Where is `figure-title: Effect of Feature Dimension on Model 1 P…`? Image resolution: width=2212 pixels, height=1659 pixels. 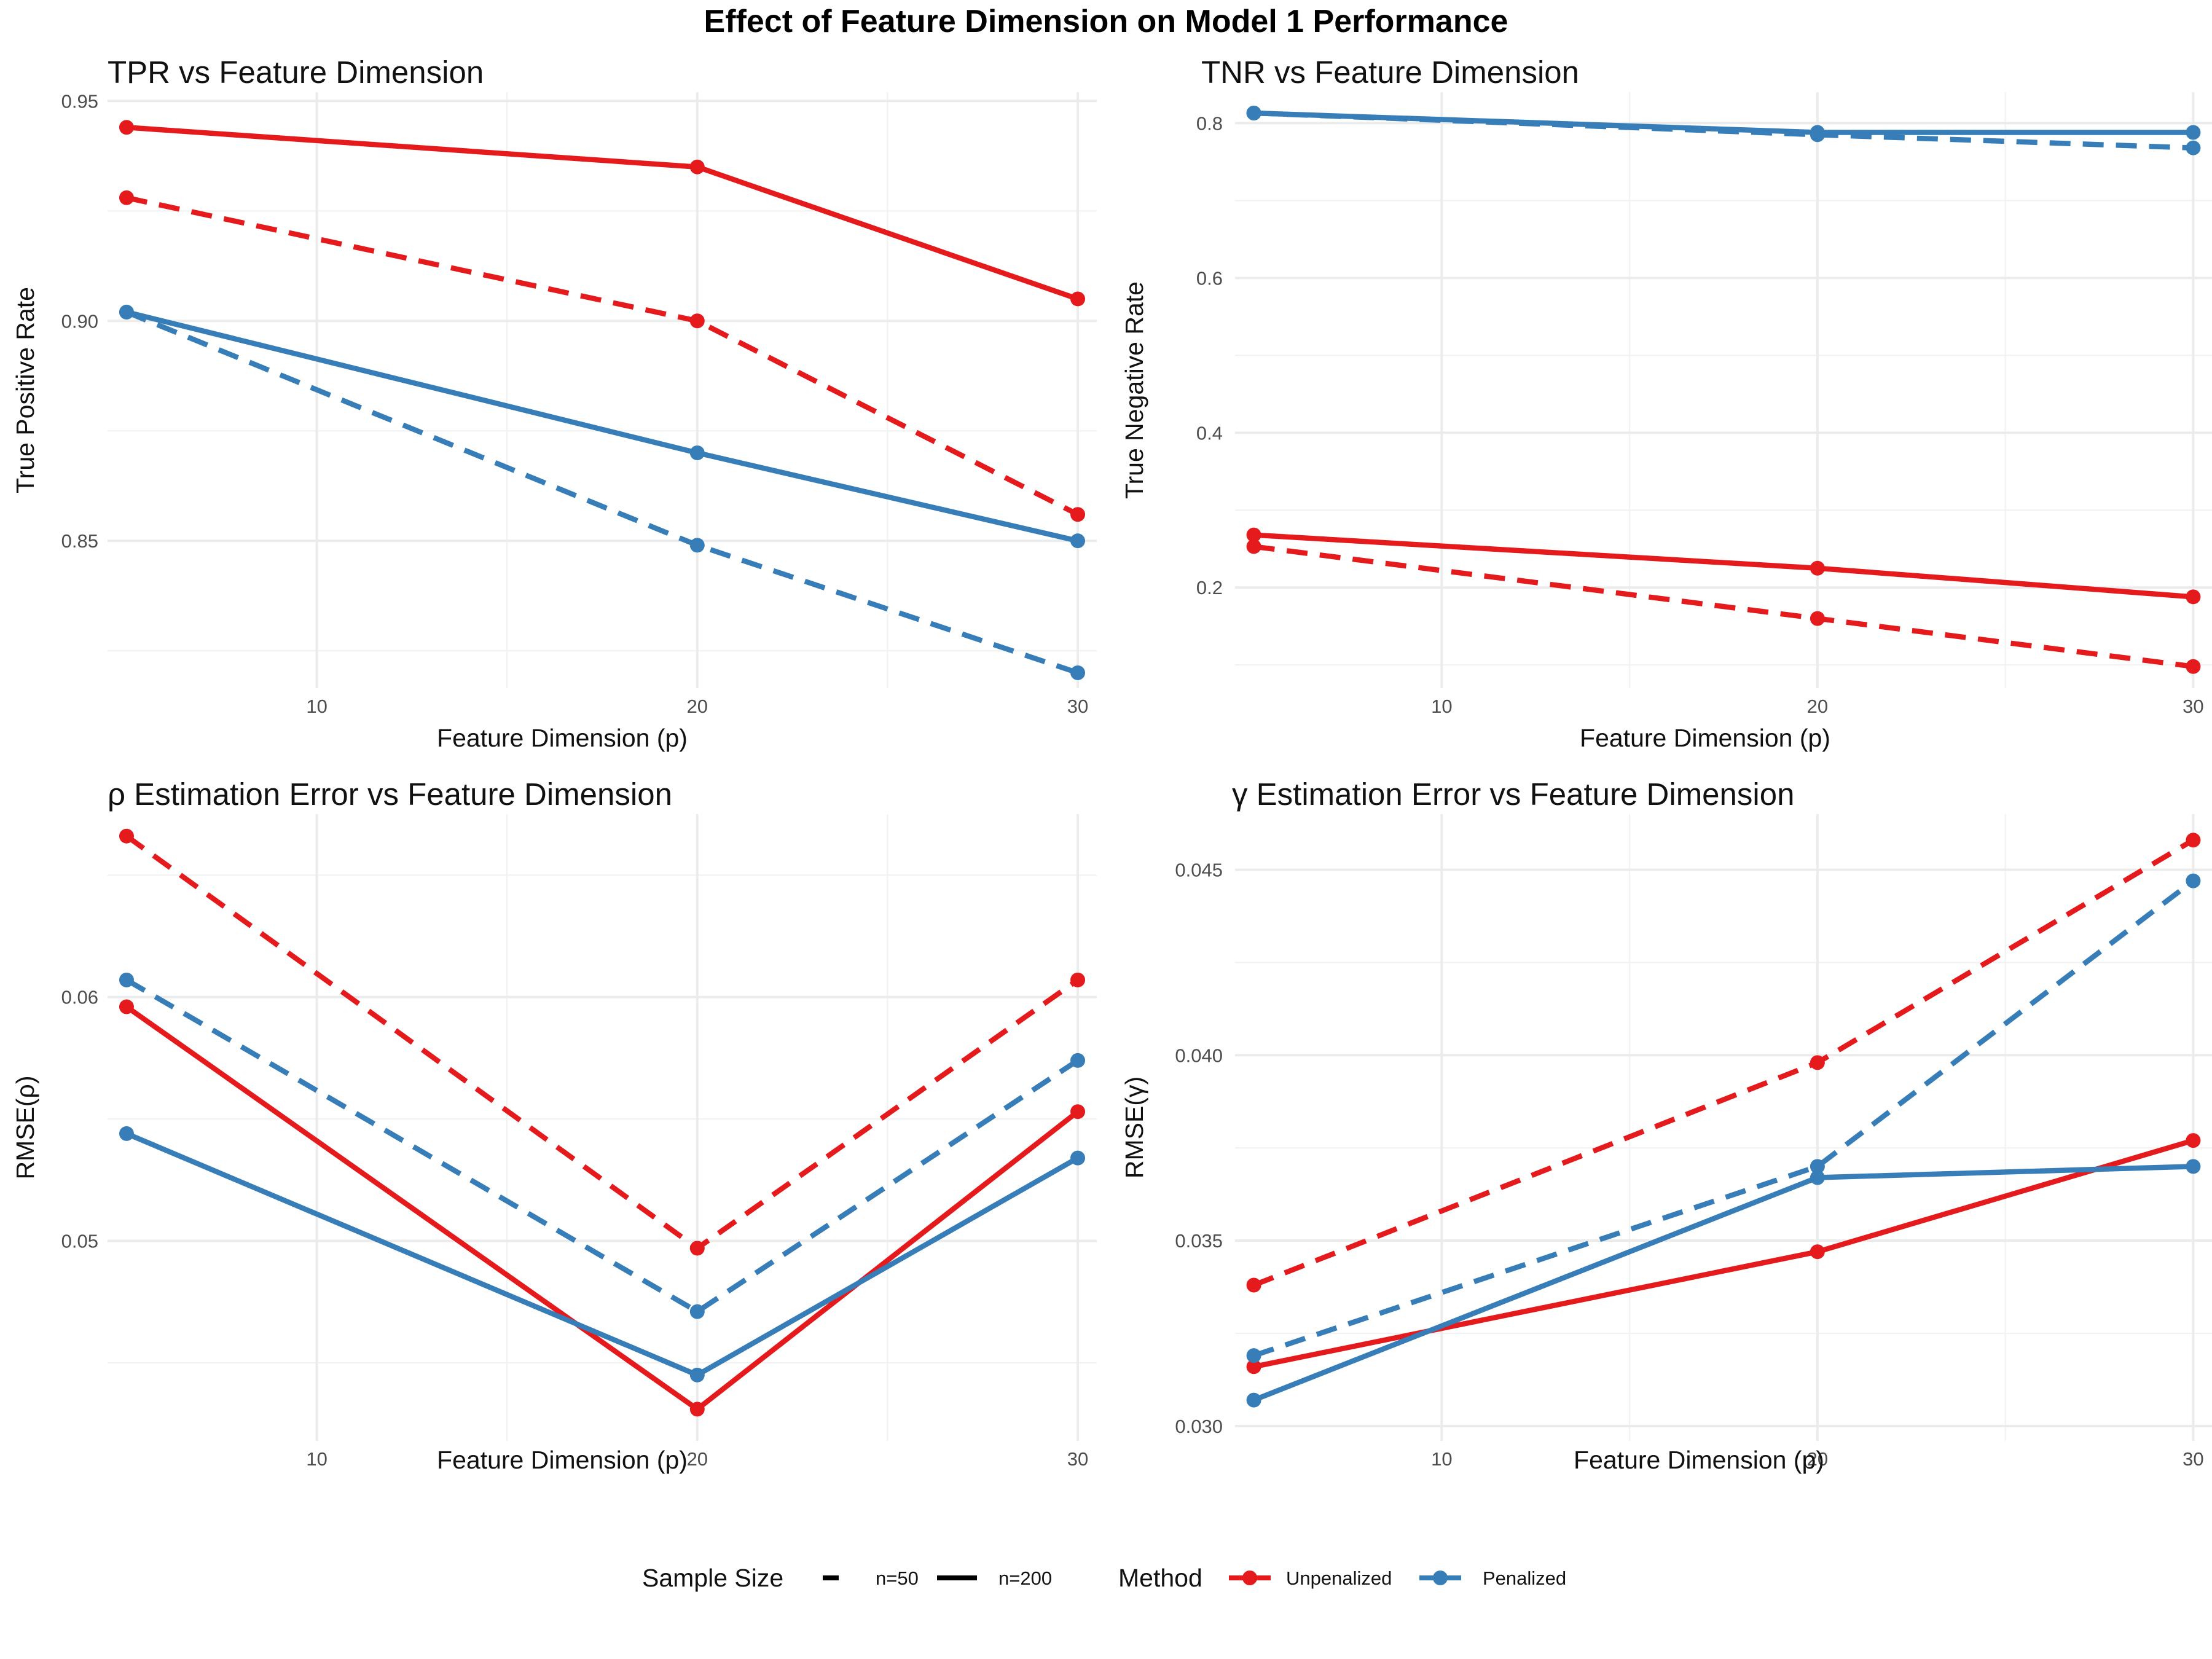
figure-title: Effect of Feature Dimension on Model 1 P… is located at coordinates (1106, 21).